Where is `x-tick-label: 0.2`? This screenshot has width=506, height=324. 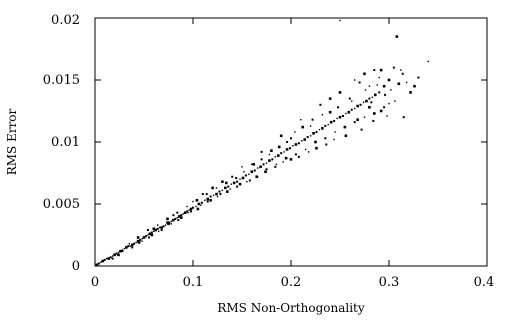 x-tick-label: 0.2 is located at coordinates (291, 282).